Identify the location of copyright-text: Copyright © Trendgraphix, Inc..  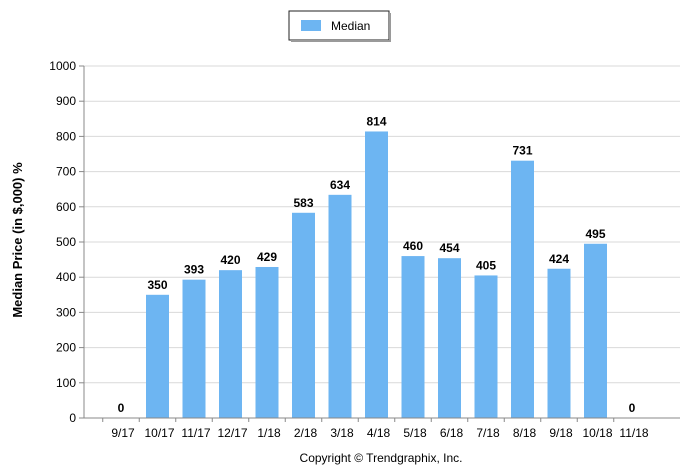
(381, 458).